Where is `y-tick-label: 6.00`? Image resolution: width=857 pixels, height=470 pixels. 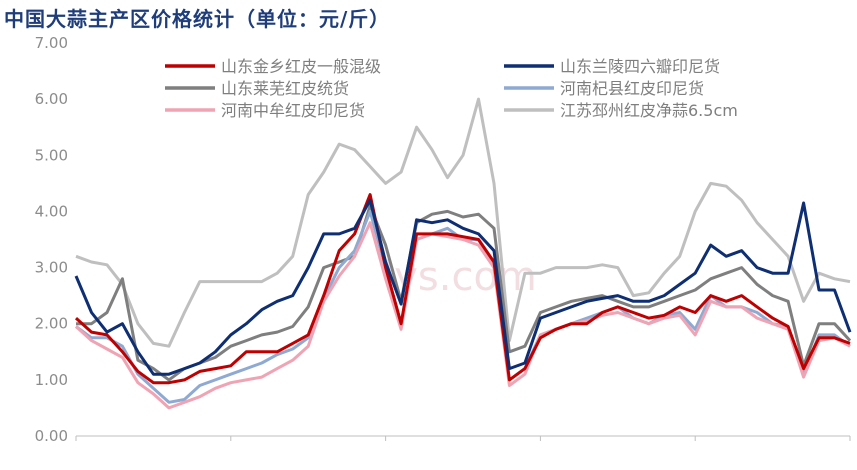 y-tick-label: 6.00 is located at coordinates (51, 99).